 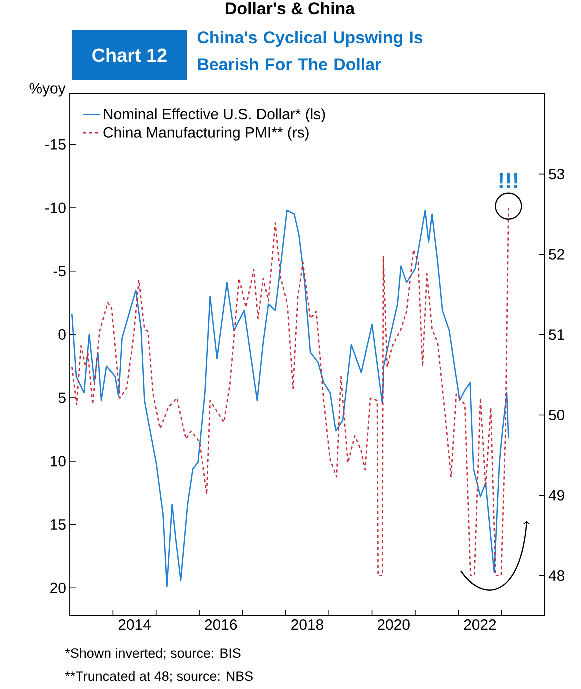 I want to click on legend-label: Nominal Effective U.S. Dollar* (ls), so click(x=215, y=115).